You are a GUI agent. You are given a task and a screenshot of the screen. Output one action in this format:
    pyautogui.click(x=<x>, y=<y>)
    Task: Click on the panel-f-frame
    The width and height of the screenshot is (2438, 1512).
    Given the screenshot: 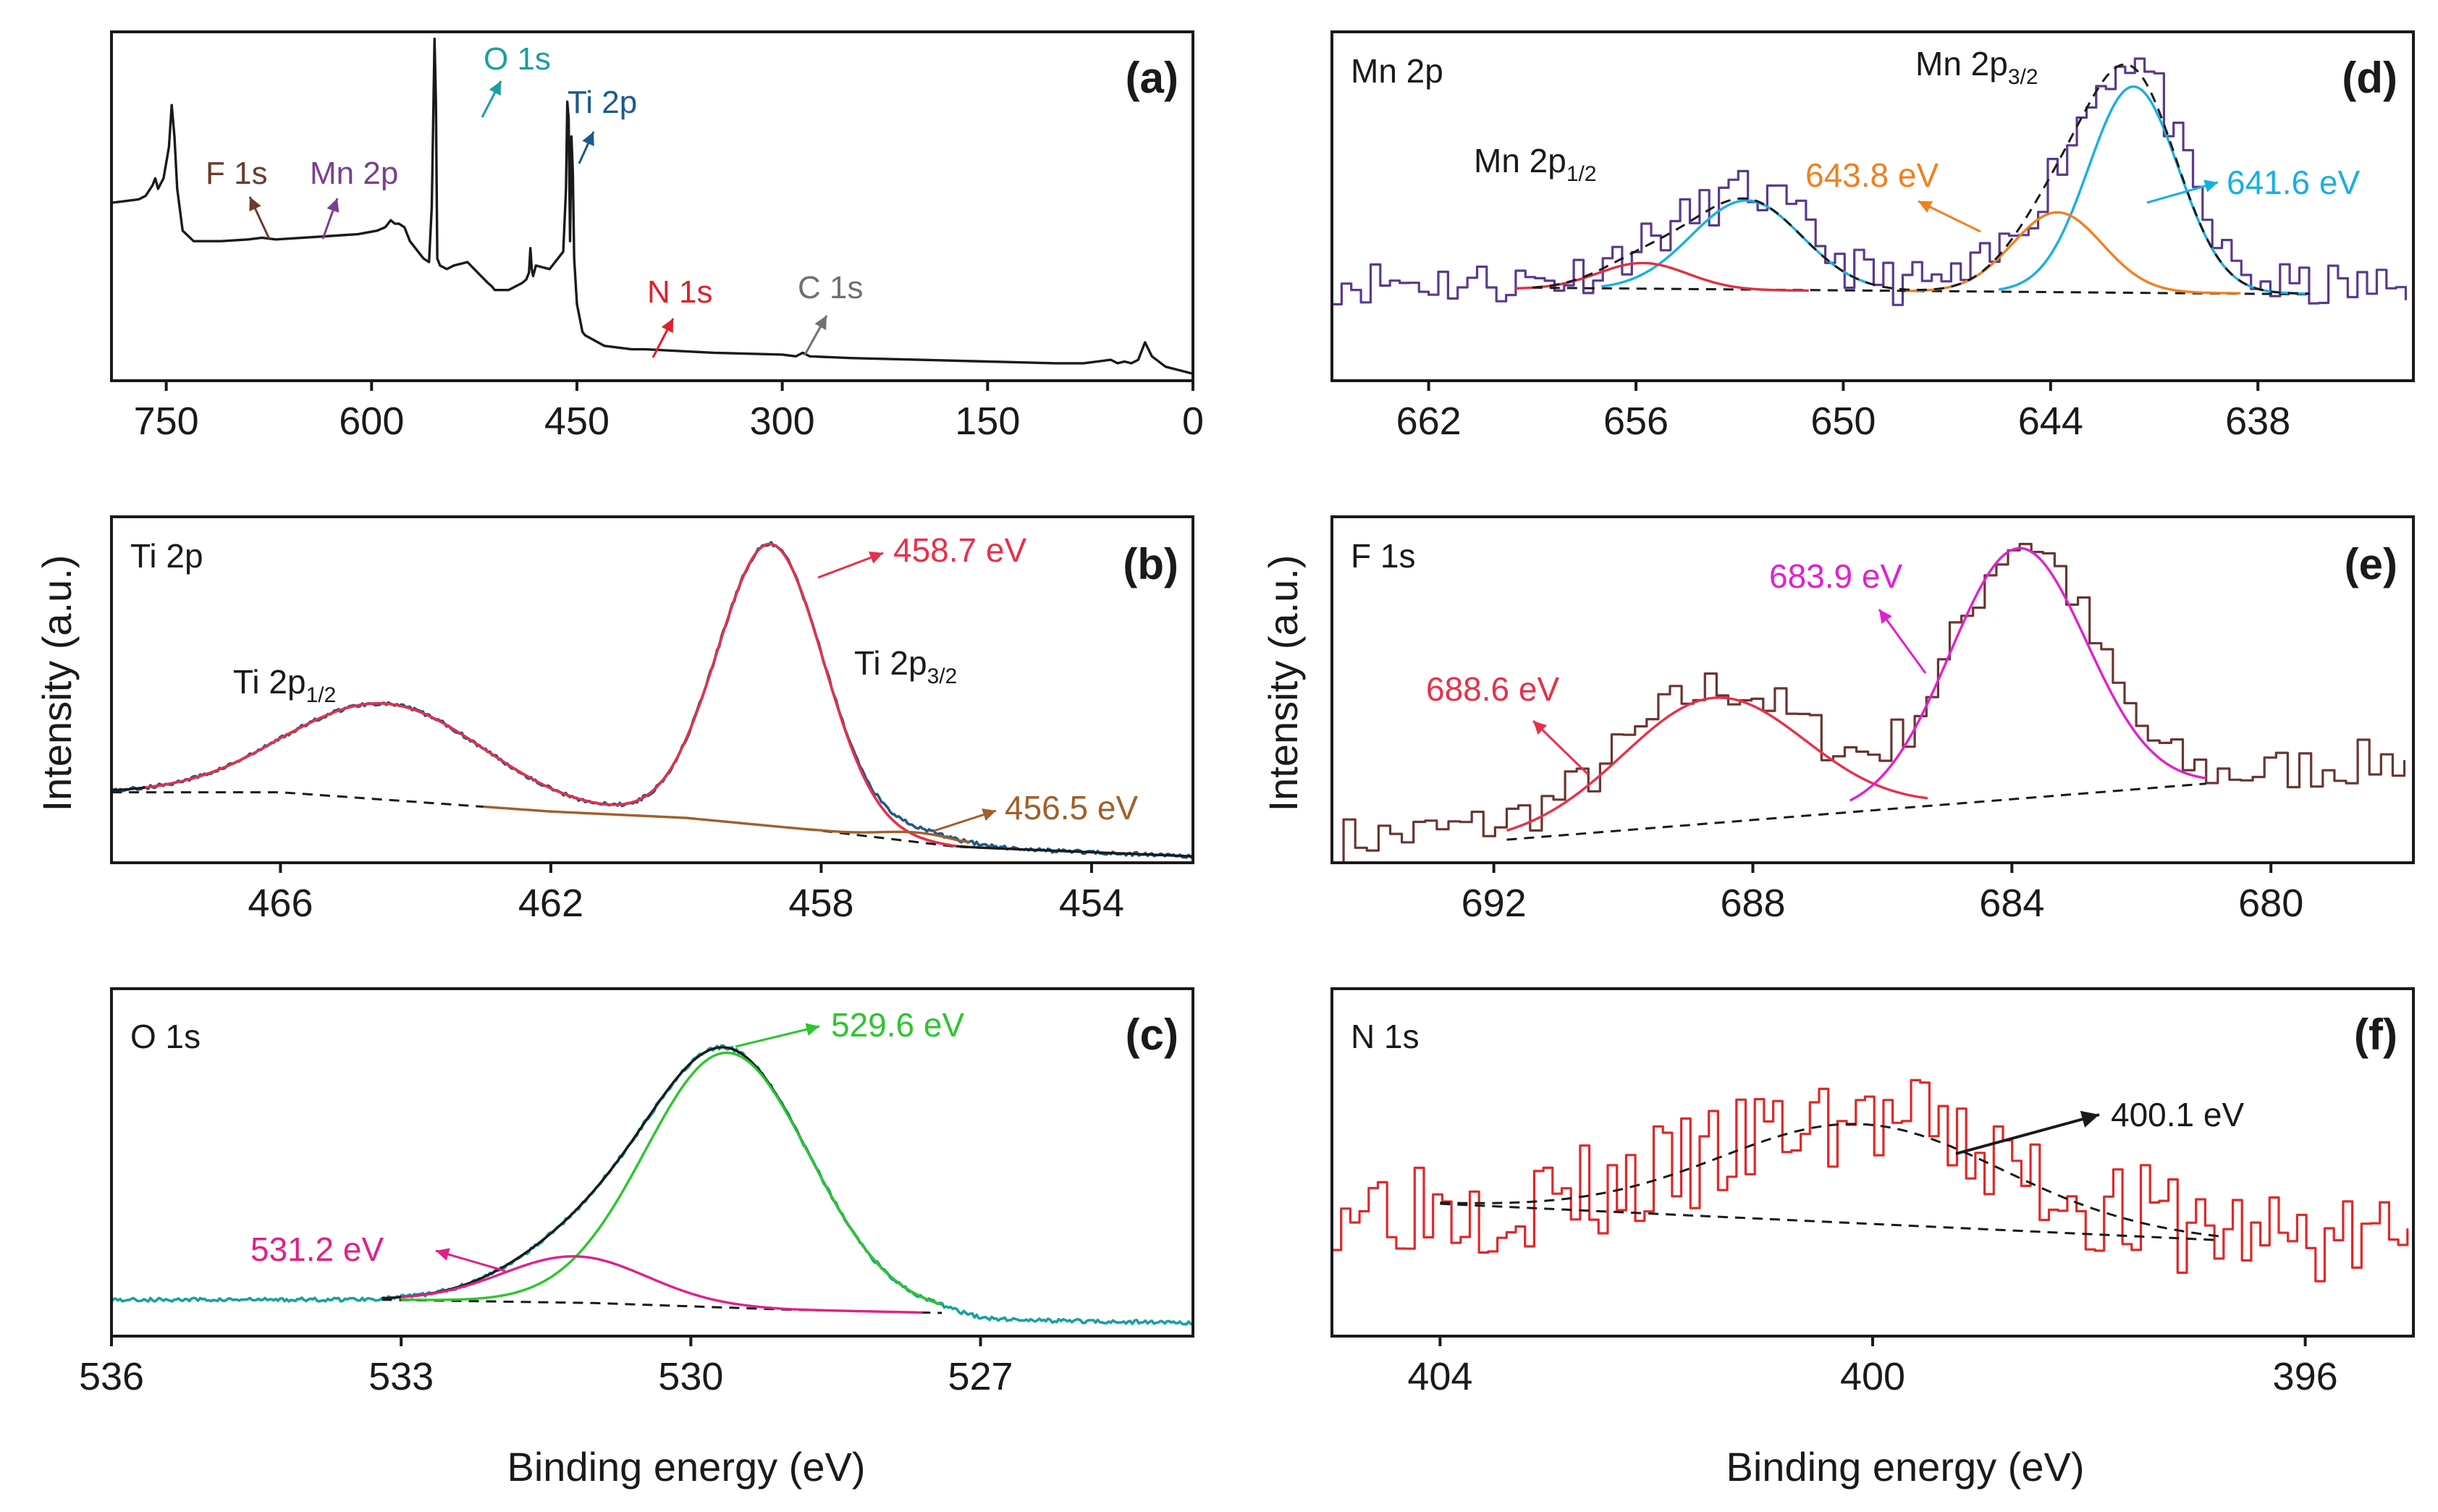 What is the action you would take?
    pyautogui.click(x=1872, y=1162)
    